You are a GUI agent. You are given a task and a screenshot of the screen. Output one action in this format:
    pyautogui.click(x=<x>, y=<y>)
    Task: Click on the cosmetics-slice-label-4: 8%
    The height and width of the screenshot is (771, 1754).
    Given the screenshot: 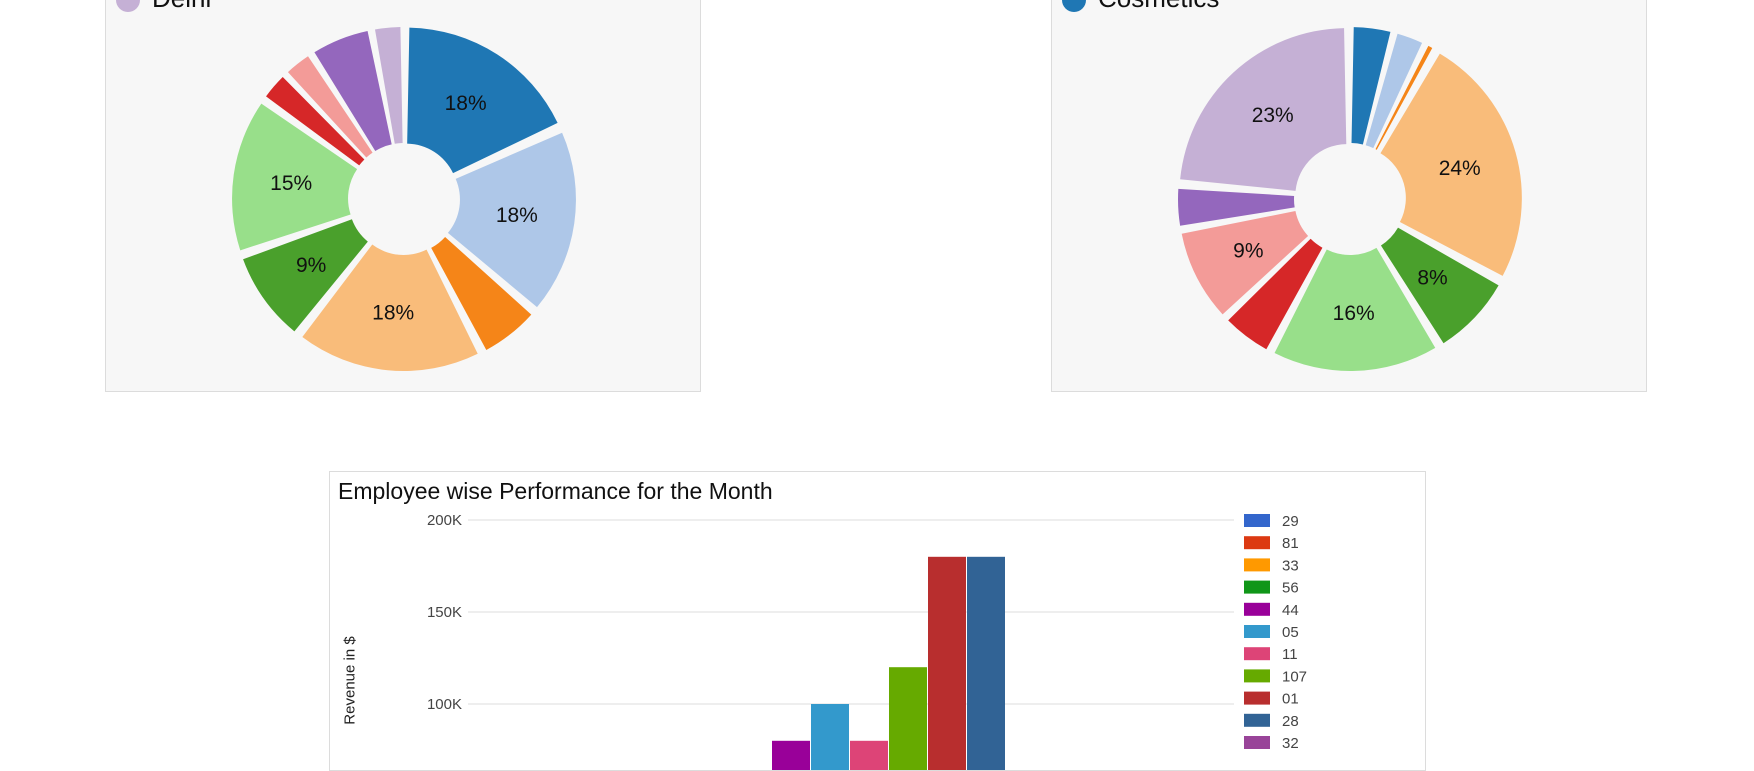 What is the action you would take?
    pyautogui.click(x=1432, y=278)
    